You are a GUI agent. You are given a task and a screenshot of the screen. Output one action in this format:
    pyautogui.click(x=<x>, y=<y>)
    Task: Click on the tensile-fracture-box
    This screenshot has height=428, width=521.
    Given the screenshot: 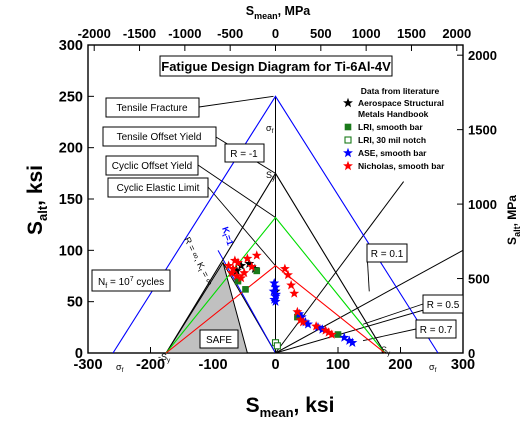 What is the action you would take?
    pyautogui.click(x=152, y=107)
    